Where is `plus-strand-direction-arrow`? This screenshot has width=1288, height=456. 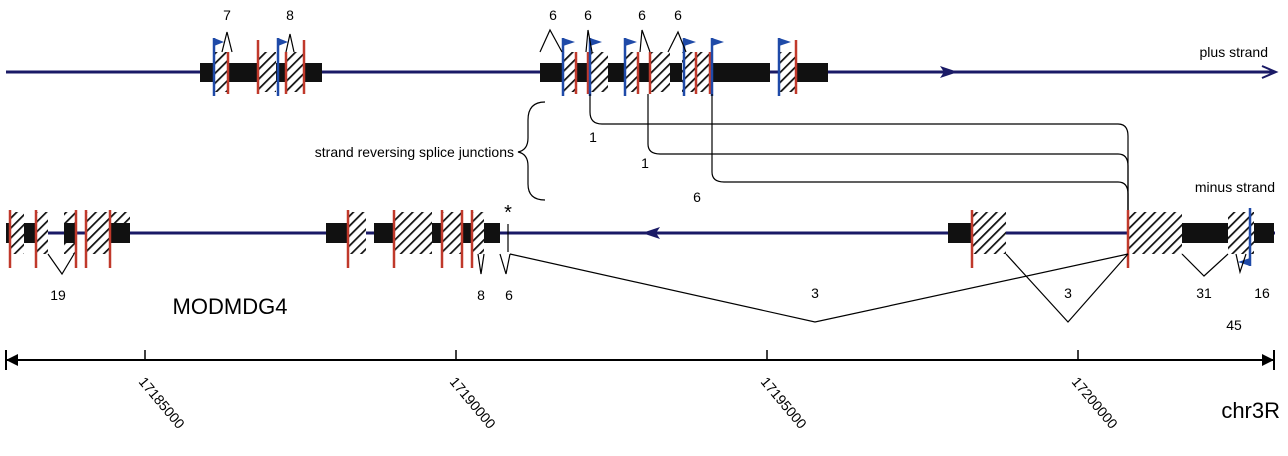 plus-strand-direction-arrow is located at coordinates (949, 72).